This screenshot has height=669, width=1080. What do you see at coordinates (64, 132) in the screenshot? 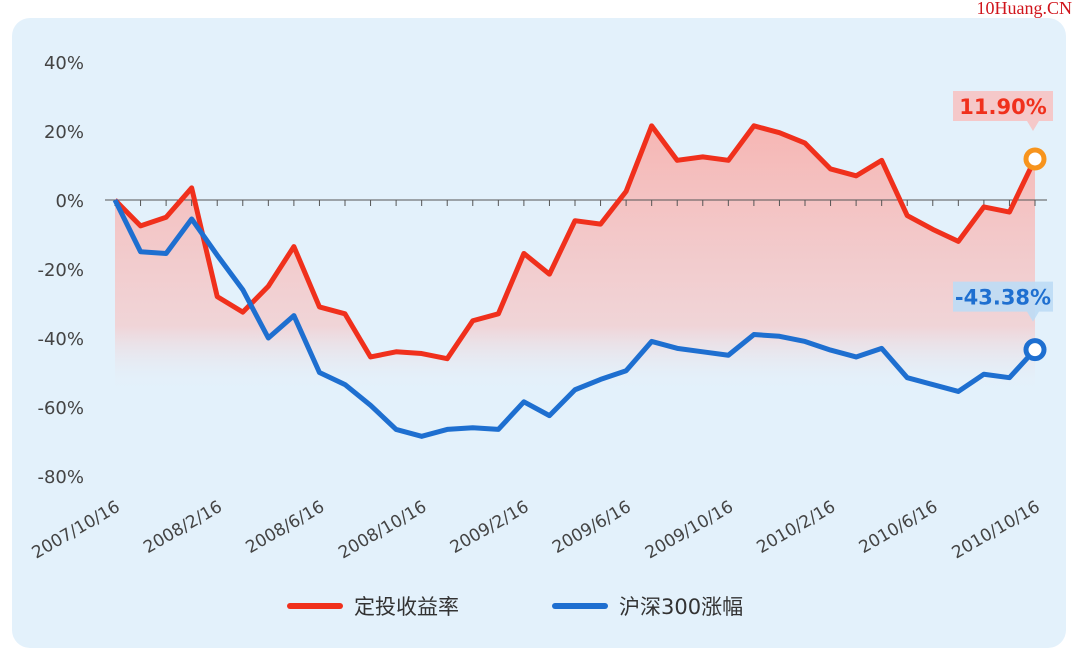
I see `y-tick-label: 20%` at bounding box center [64, 132].